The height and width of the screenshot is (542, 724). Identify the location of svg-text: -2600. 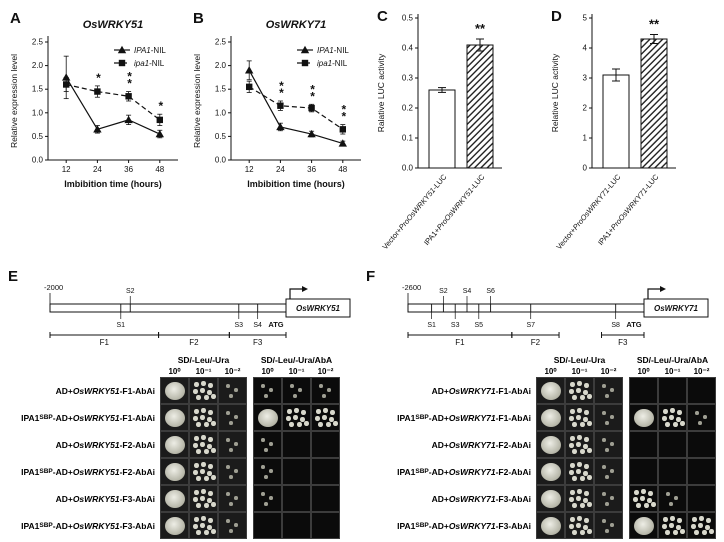
(411, 287).